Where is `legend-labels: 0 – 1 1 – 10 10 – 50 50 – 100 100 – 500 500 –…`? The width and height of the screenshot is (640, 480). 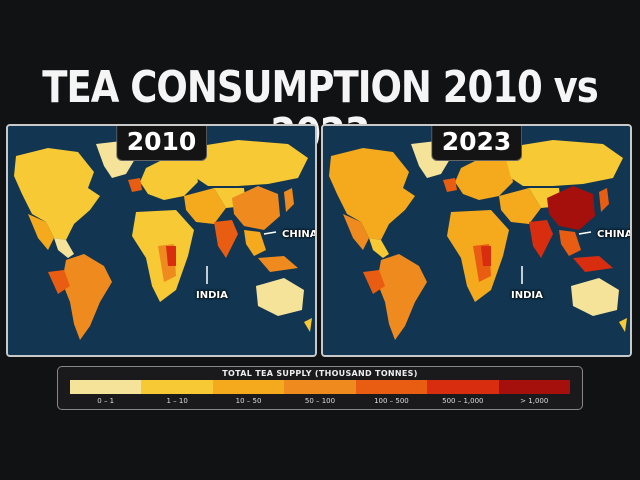
legend-labels: 0 – 1 1 – 10 10 – 50 50 – 100 100 – 500 500 –… is located at coordinates (320, 401).